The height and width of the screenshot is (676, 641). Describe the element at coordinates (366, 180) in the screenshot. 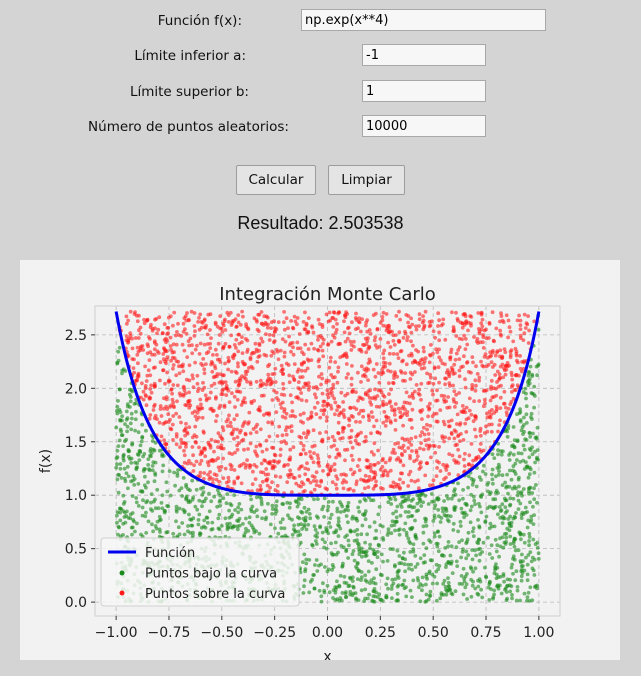

I see `clear-button: Limpiar` at that location.